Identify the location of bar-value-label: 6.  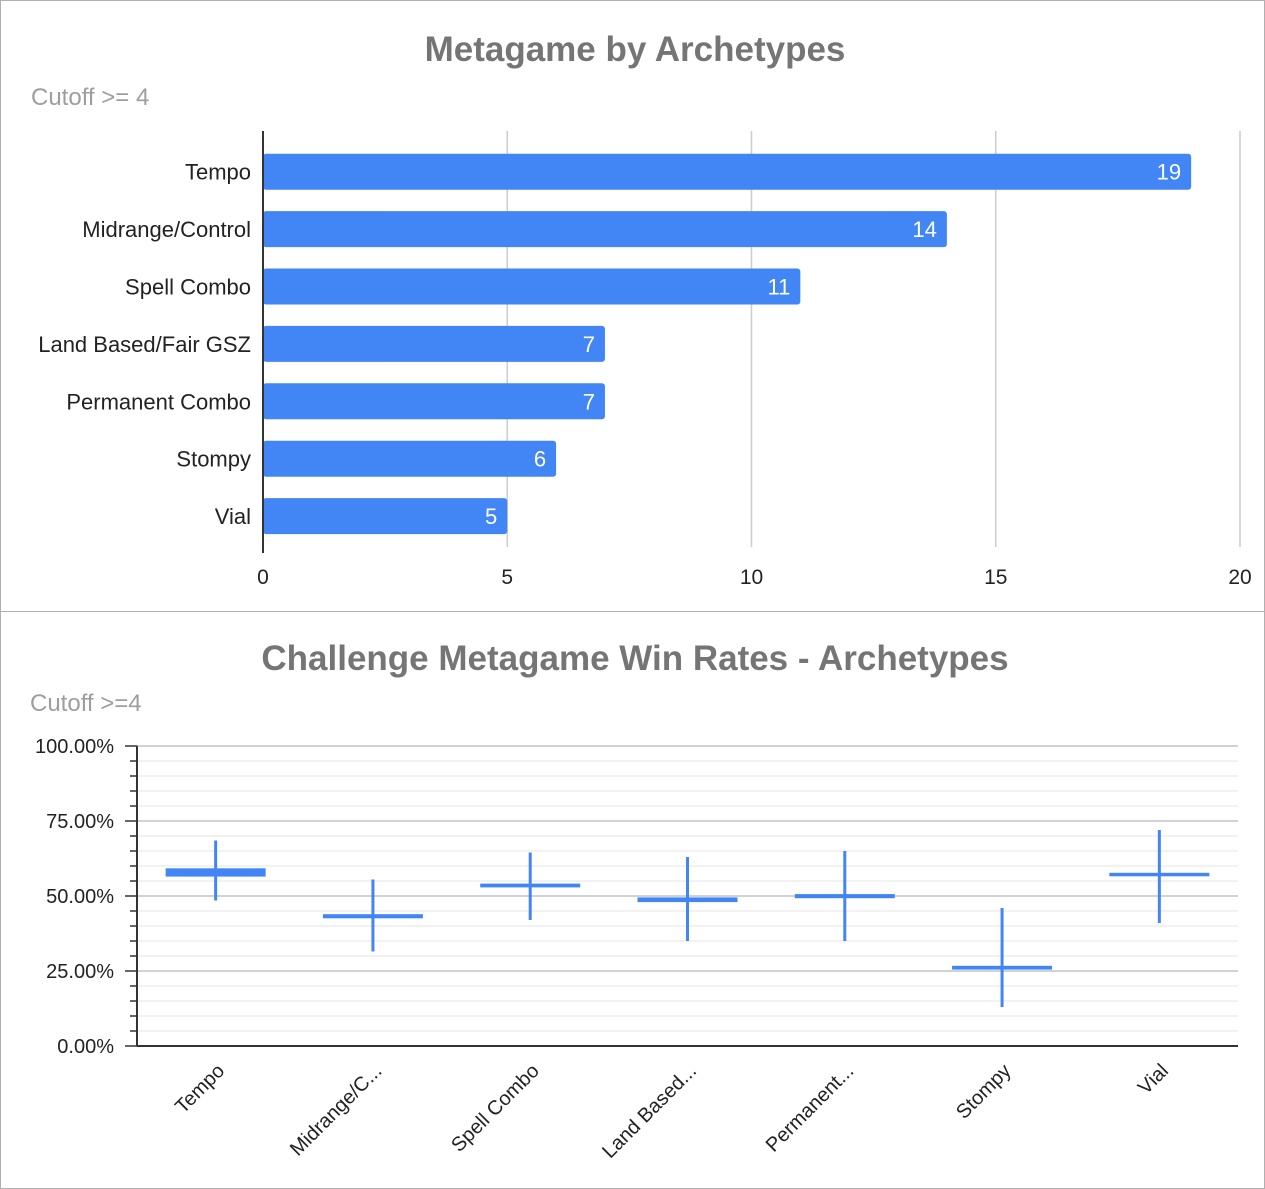
(540, 459).